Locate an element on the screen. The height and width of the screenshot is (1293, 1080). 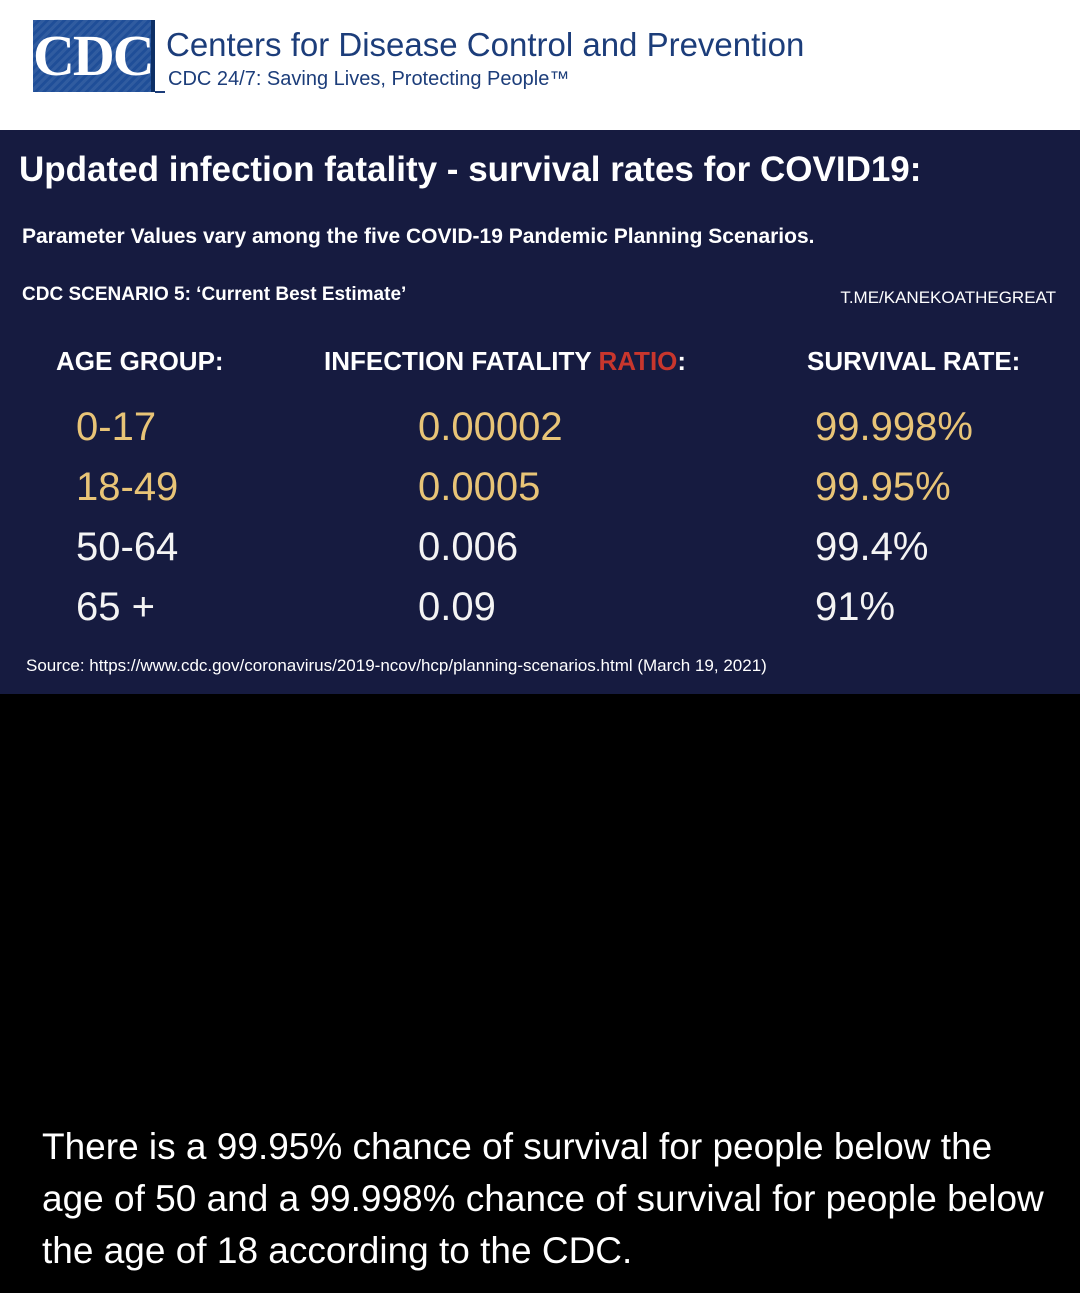
ifr-cell: 0.006 is located at coordinates (468, 547).